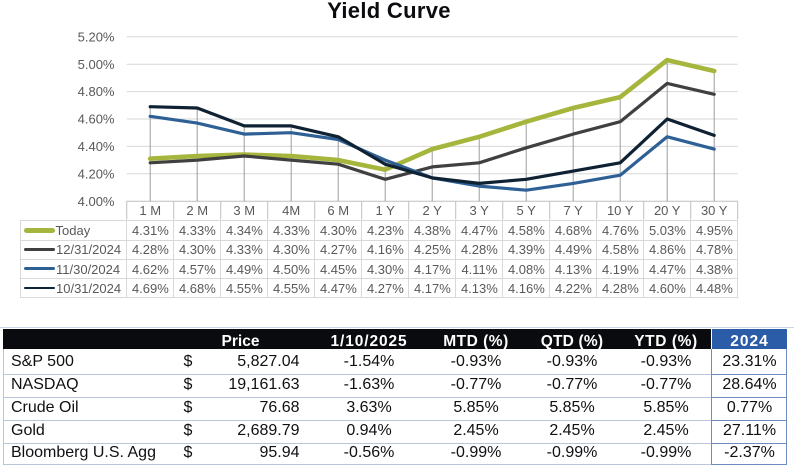 The image size is (794, 465). What do you see at coordinates (96, 64) in the screenshot?
I see `svg-text: 5.00%` at bounding box center [96, 64].